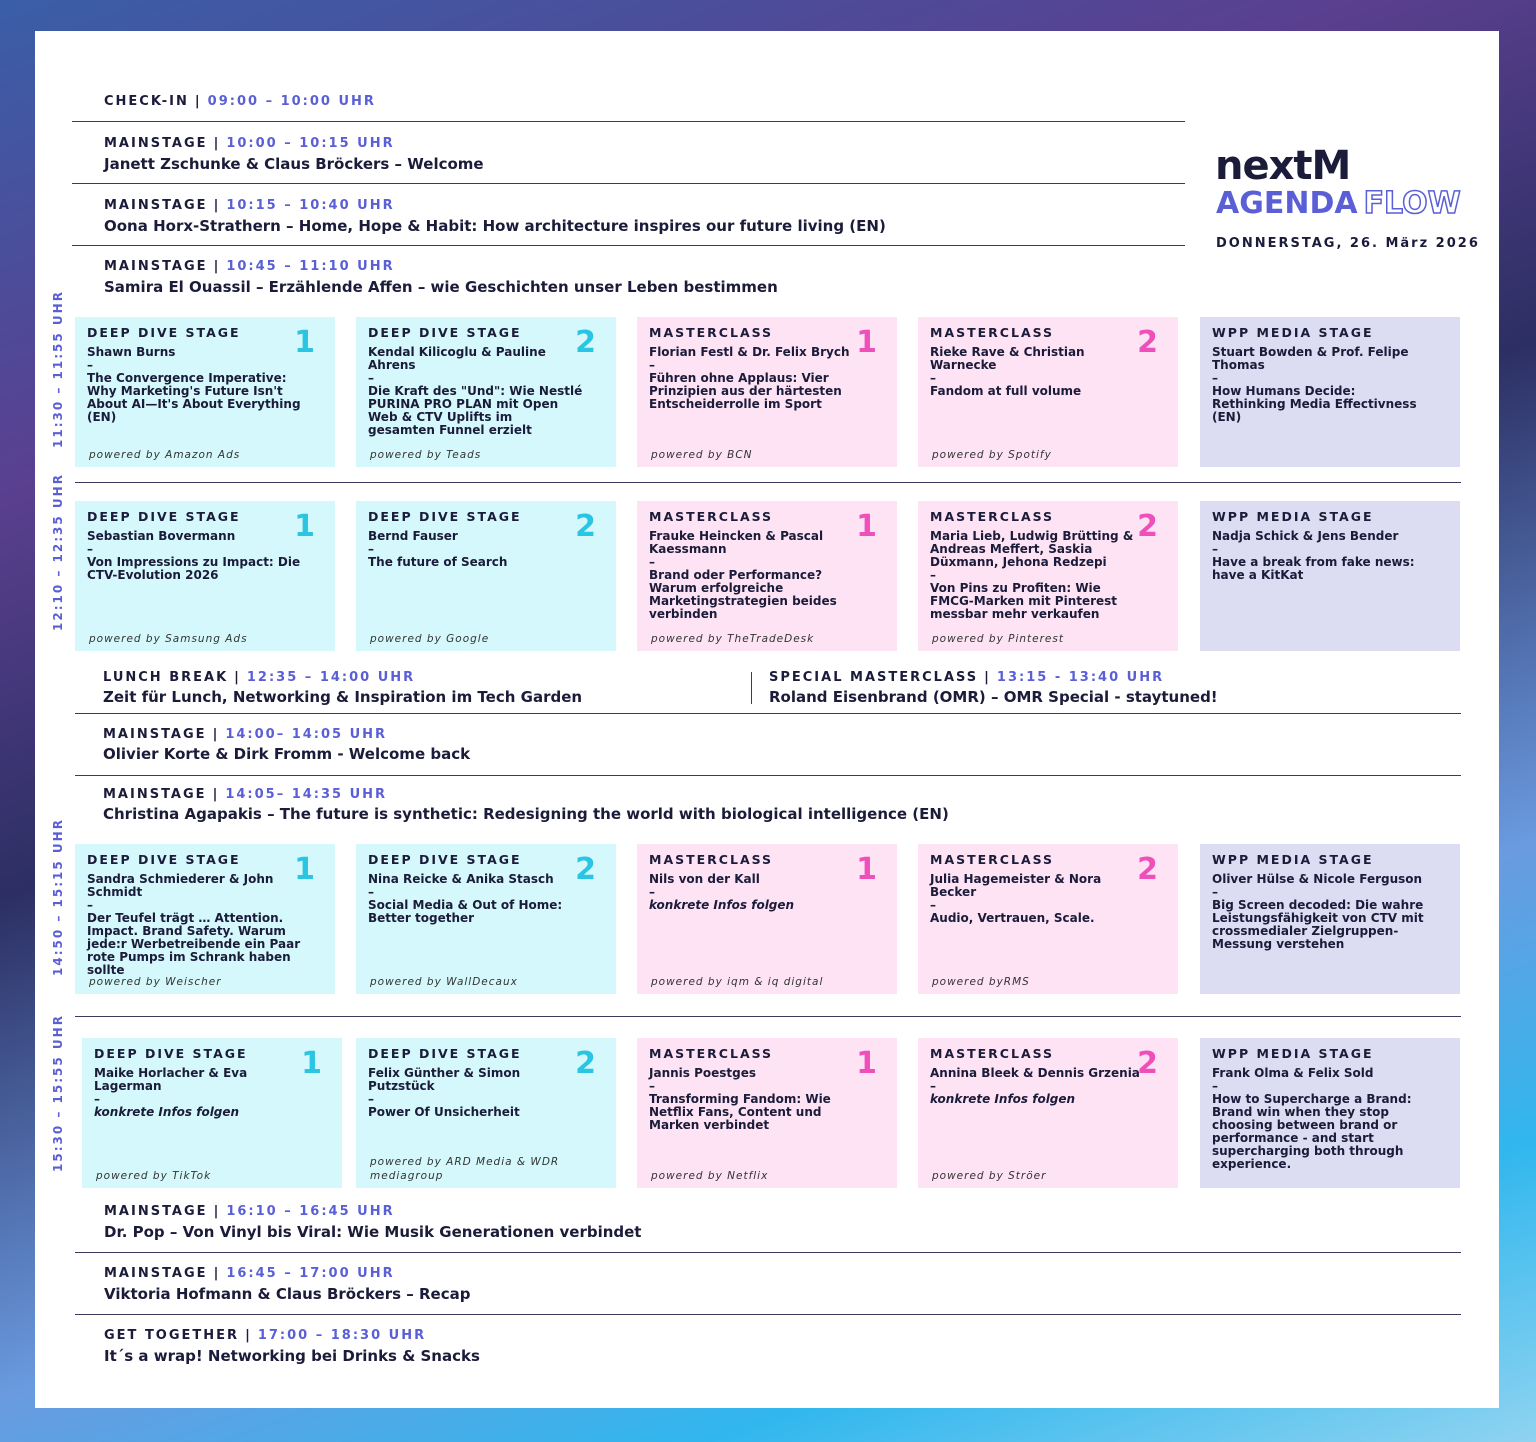  Describe the element at coordinates (444, 1079) in the screenshot. I see `speakers: Felix Günther & Simon Putzstück` at that location.